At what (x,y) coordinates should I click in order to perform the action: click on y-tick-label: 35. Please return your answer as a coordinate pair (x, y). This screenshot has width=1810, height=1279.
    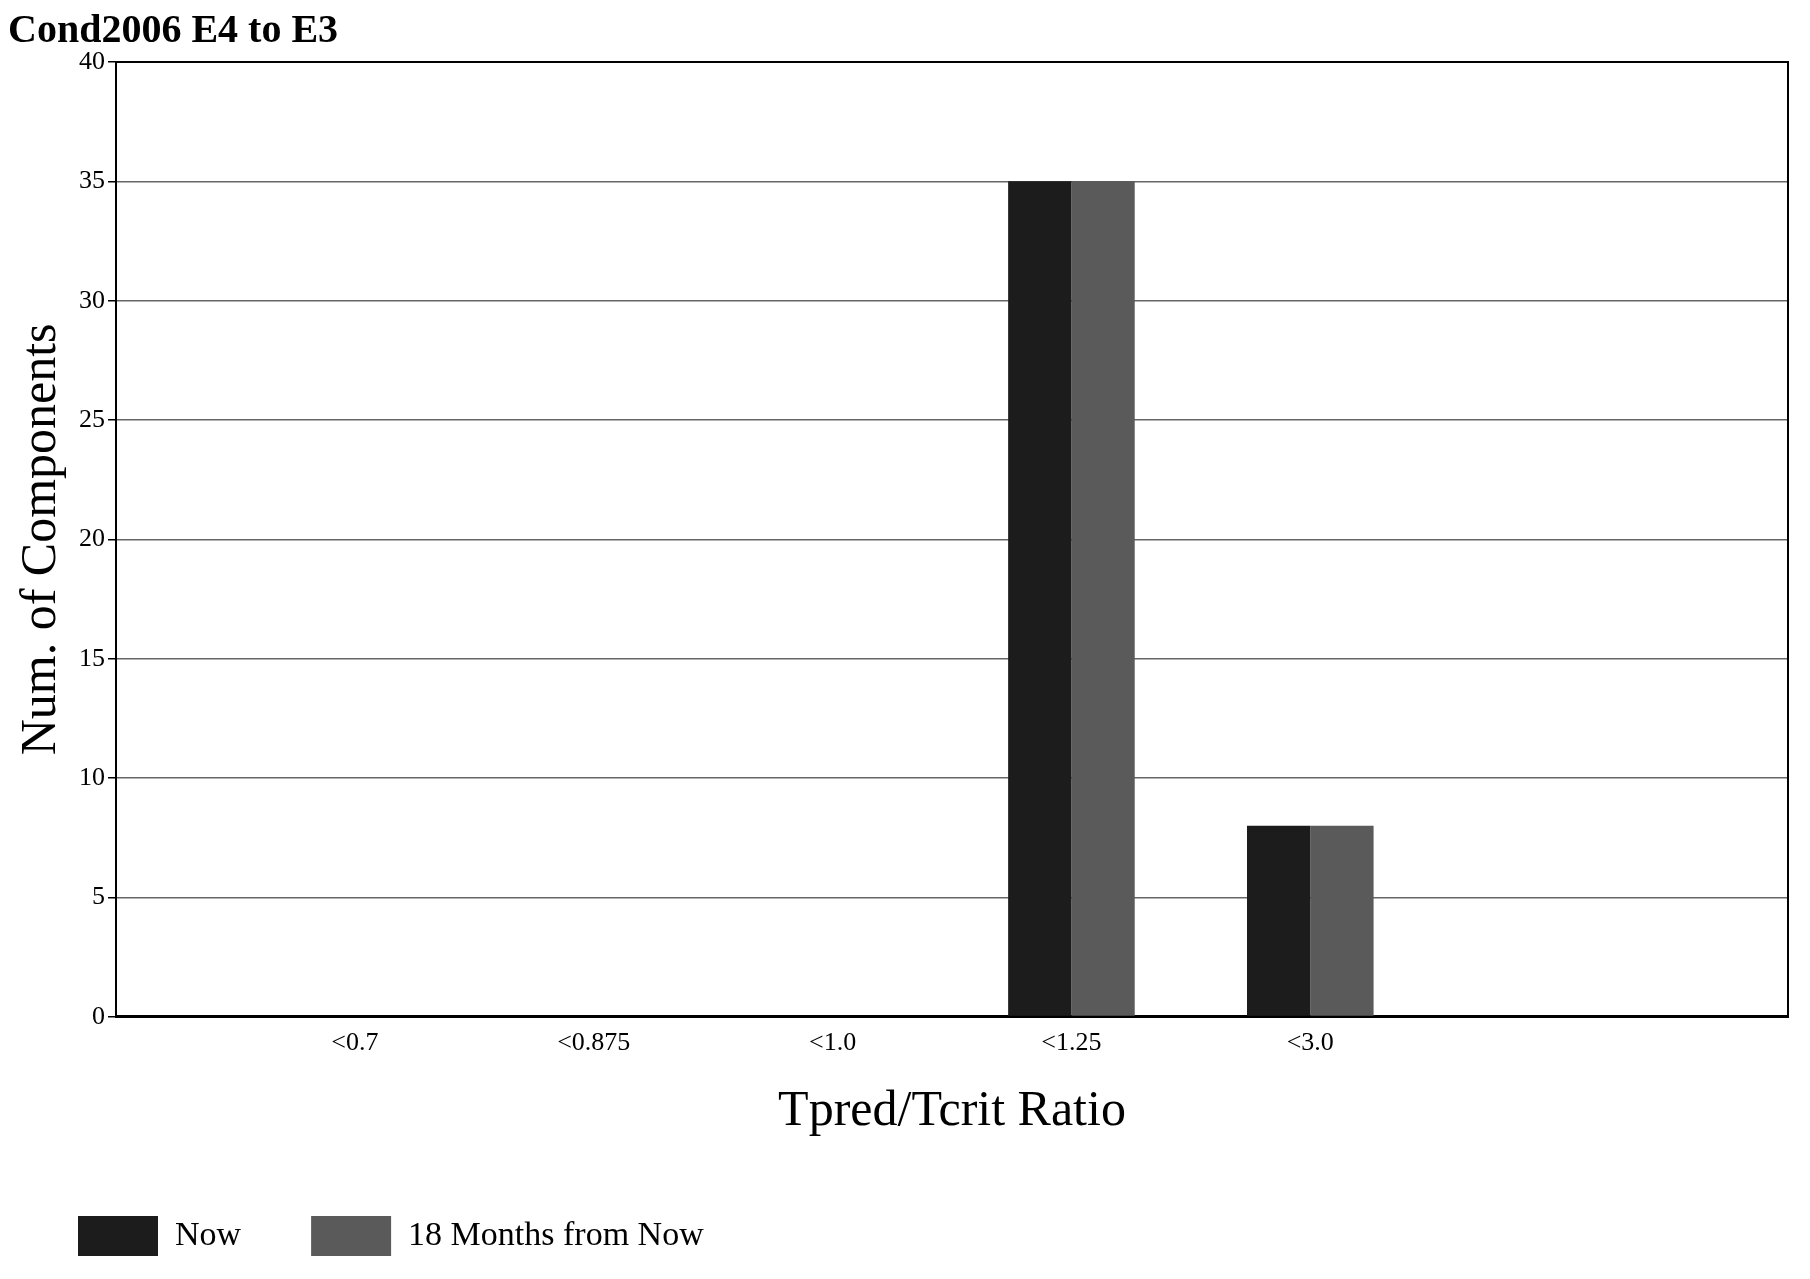
    Looking at the image, I should click on (92, 180).